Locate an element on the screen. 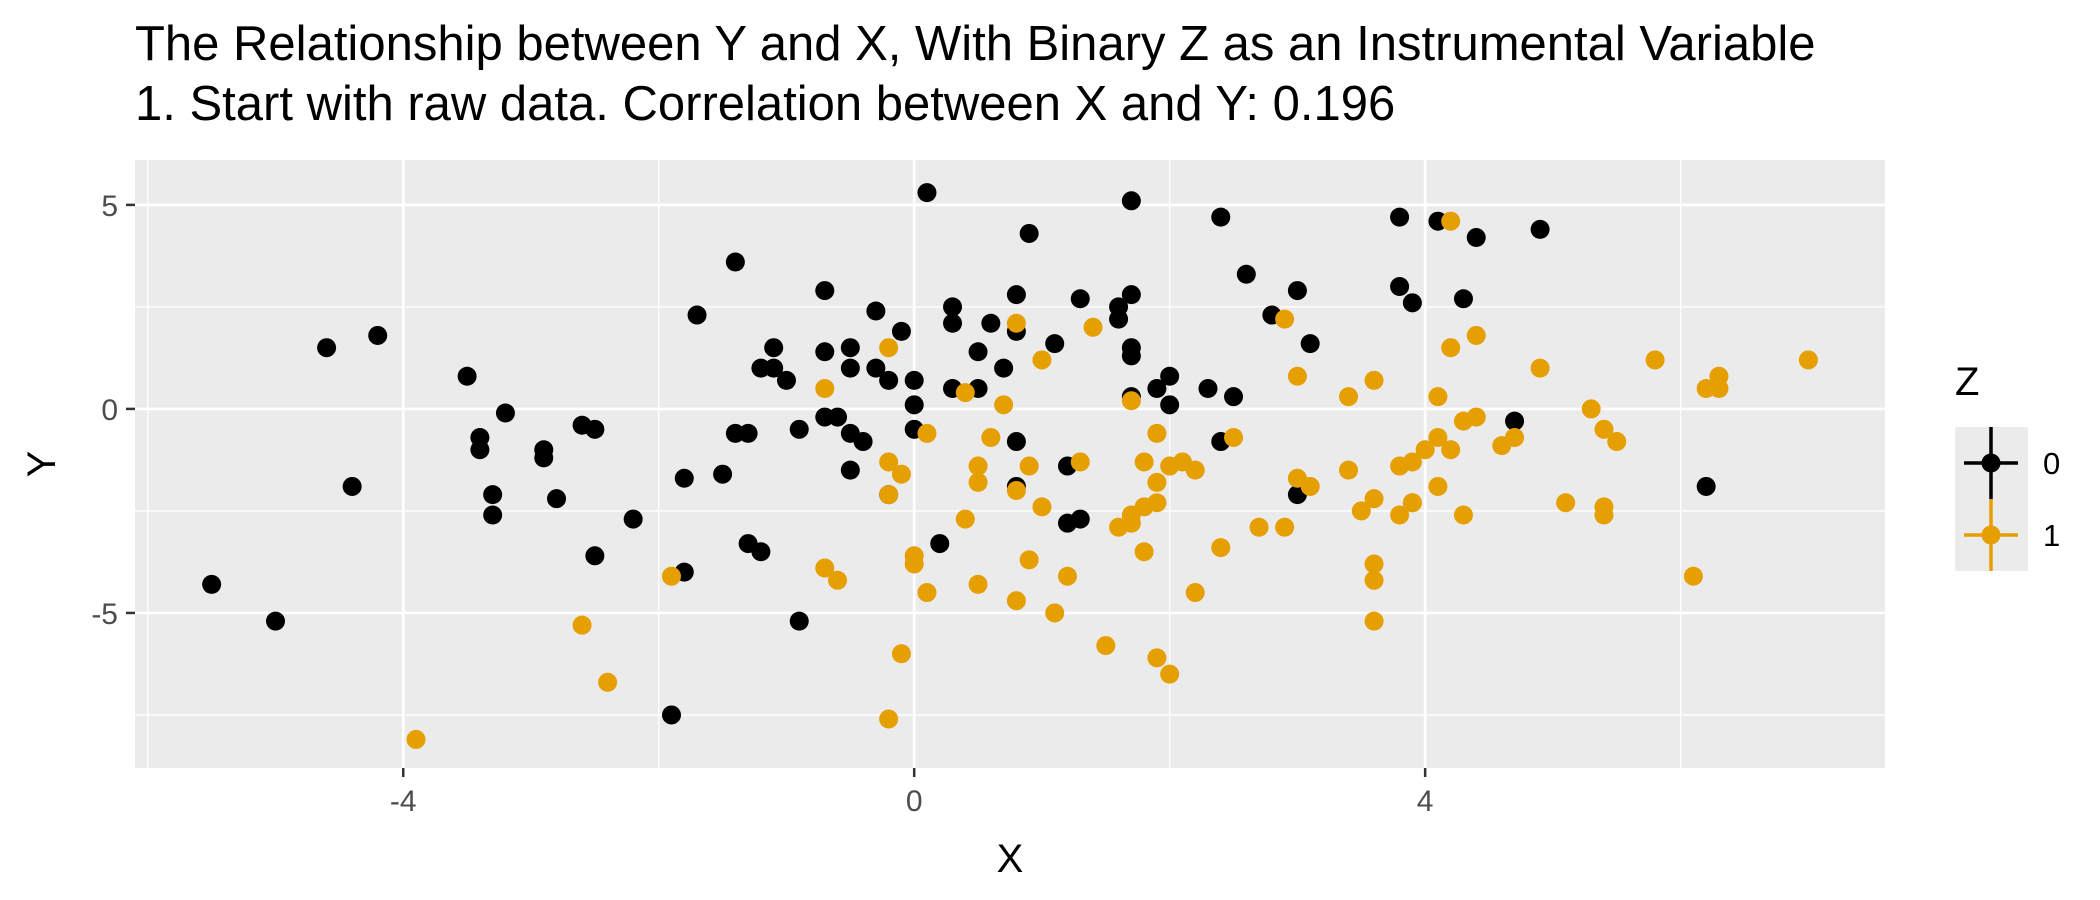  legend-label-0: 0 is located at coordinates (2051, 463).